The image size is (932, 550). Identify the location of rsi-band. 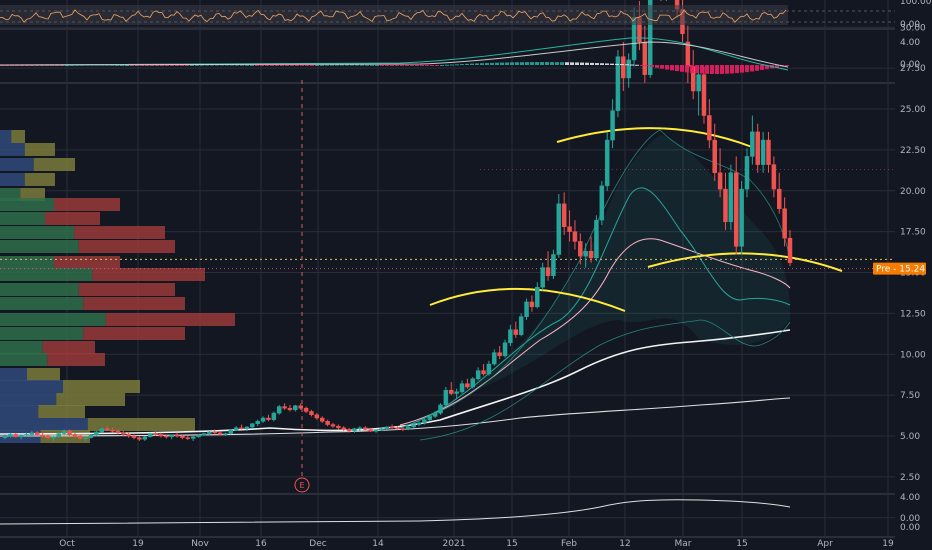
(394, 15).